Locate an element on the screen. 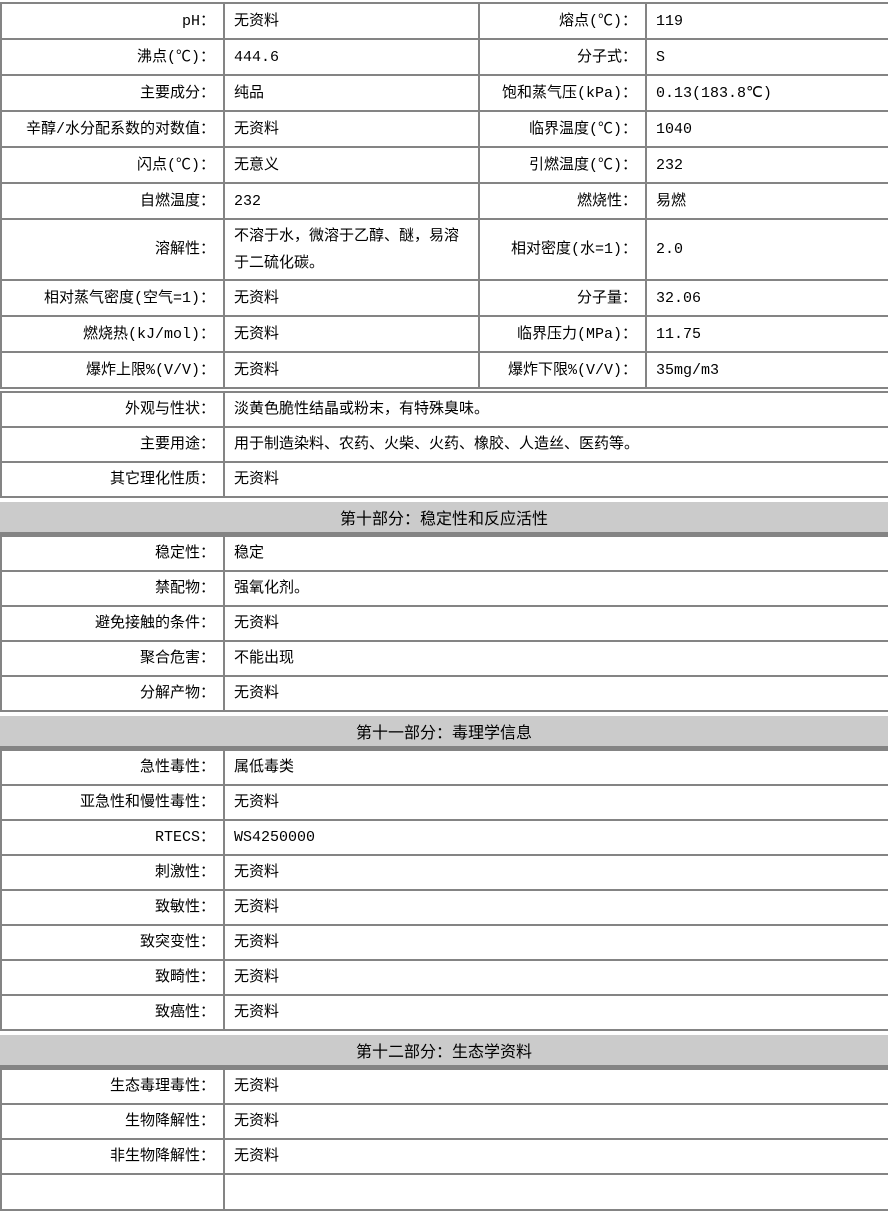  table-row: 主要成分： 纯品 饱和蒸气压(kPa)： 0.13(183.8℃) is located at coordinates (444, 93).